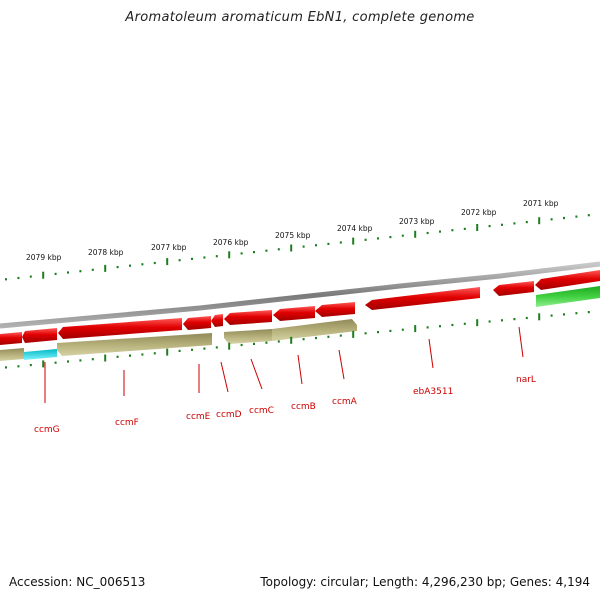 The image size is (600, 600). Describe the element at coordinates (568, 296) in the screenshot. I see `other-feature` at that location.